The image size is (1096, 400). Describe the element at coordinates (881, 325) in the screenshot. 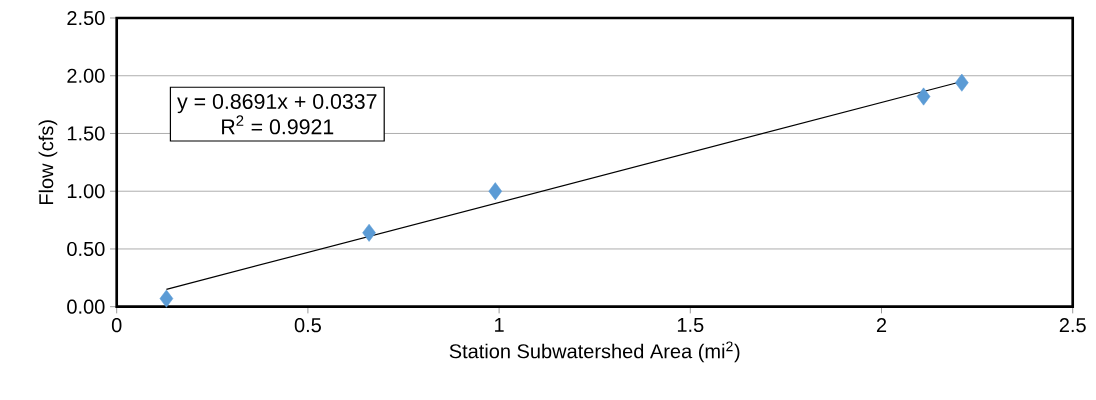

I see `x-tick-label: 2` at that location.